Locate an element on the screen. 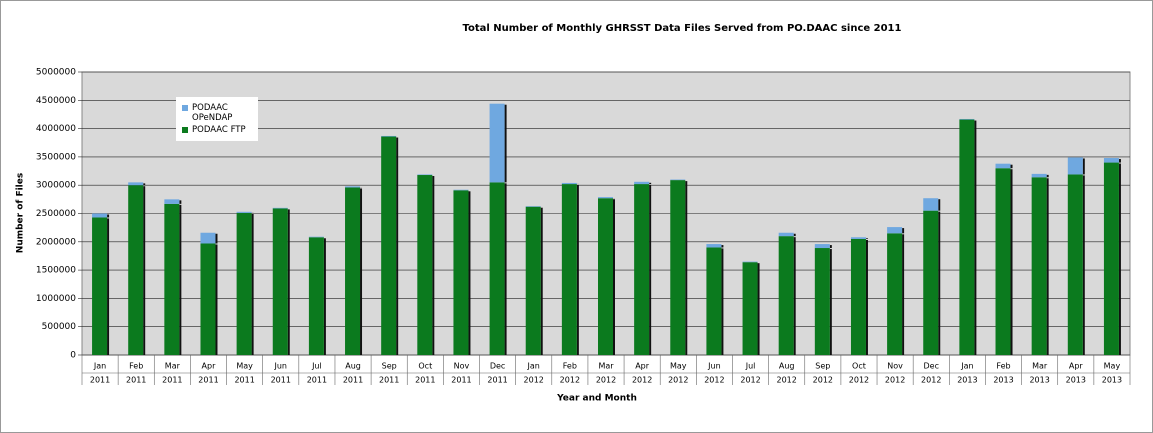  y-tick-label: 1500000 is located at coordinates (56, 271).